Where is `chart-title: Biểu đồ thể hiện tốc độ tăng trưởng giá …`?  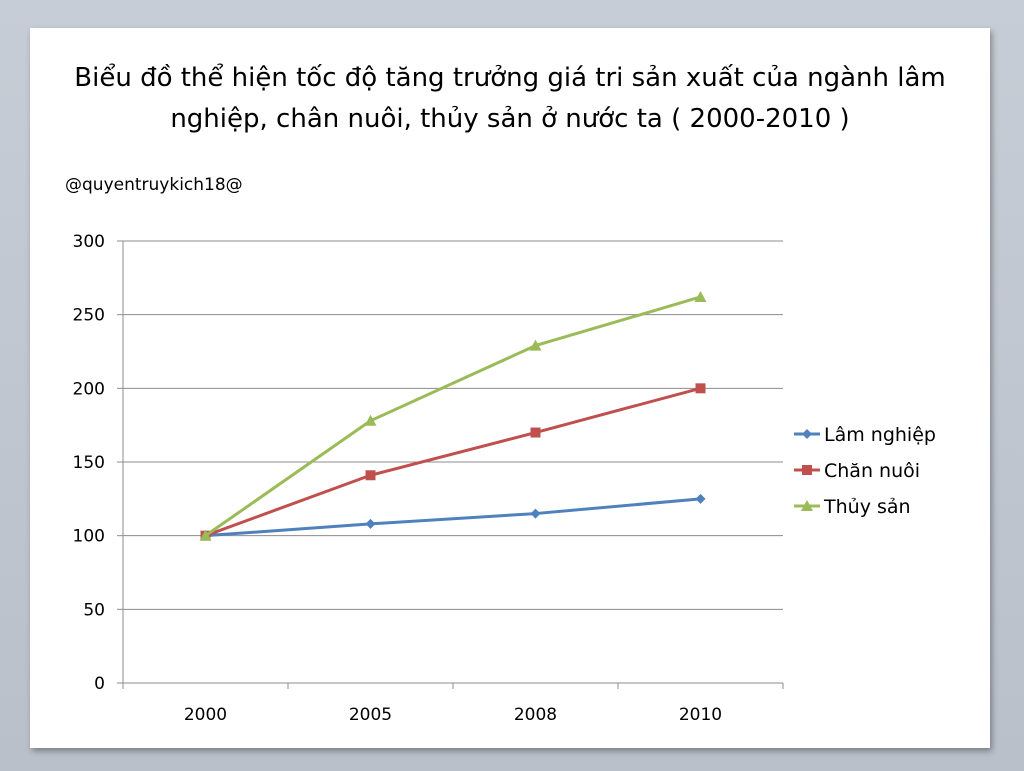
chart-title: Biểu đồ thể hiện tốc độ tăng trưởng giá … is located at coordinates (510, 99).